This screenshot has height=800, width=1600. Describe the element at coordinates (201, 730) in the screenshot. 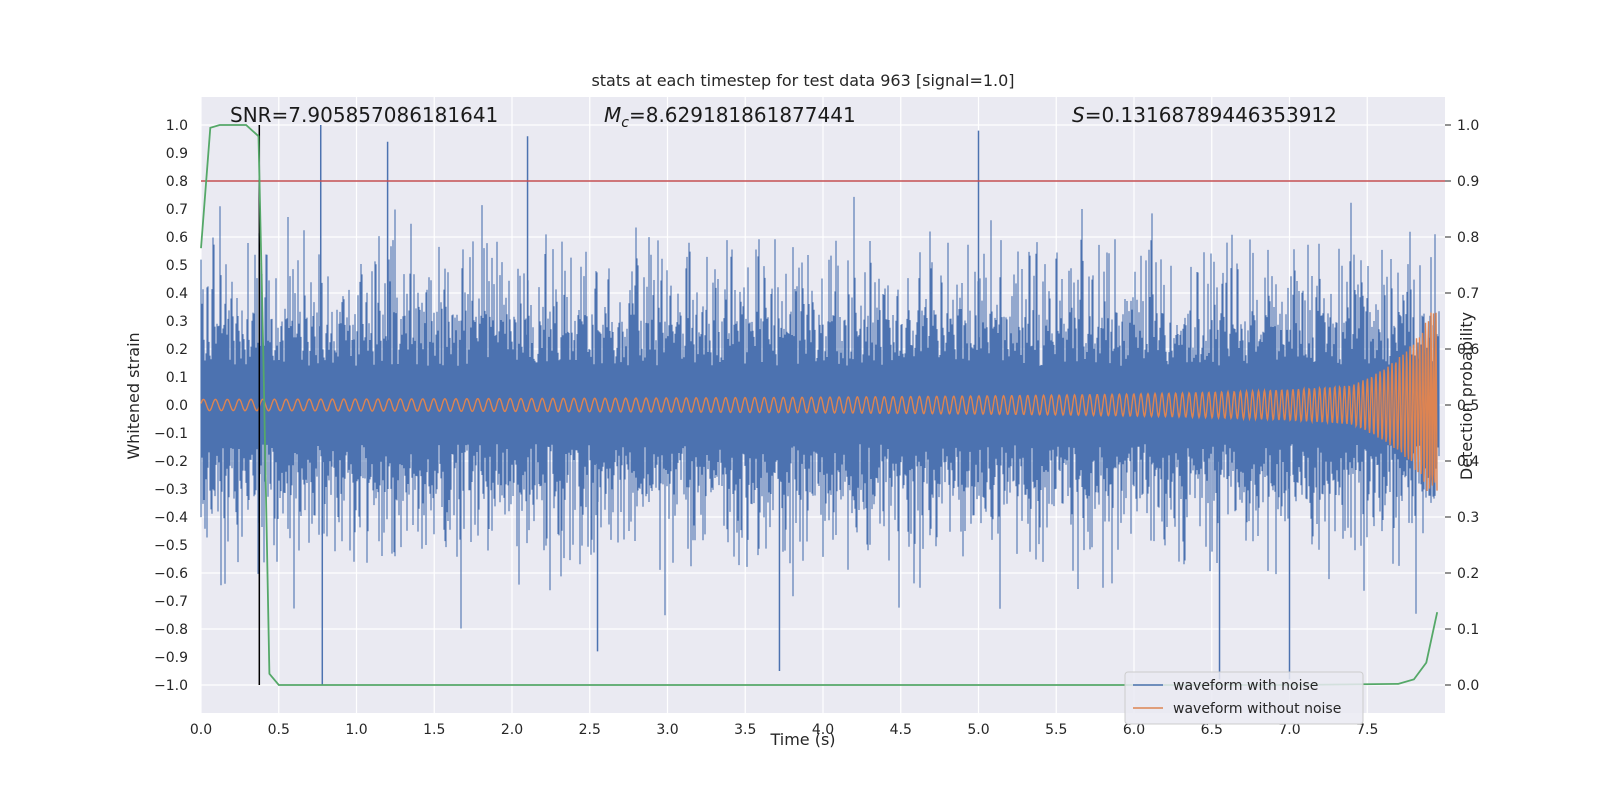

I see `x-tick-label: 0.0` at that location.